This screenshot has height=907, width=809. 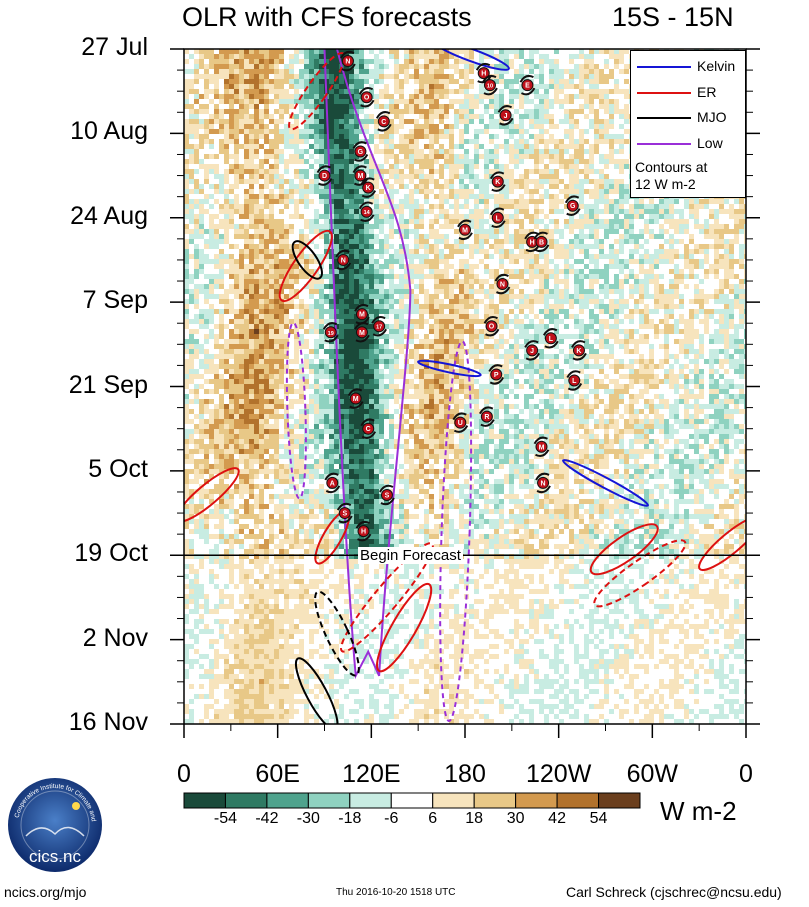 What do you see at coordinates (225, 818) in the screenshot?
I see `colorbar-tick-label: -54` at bounding box center [225, 818].